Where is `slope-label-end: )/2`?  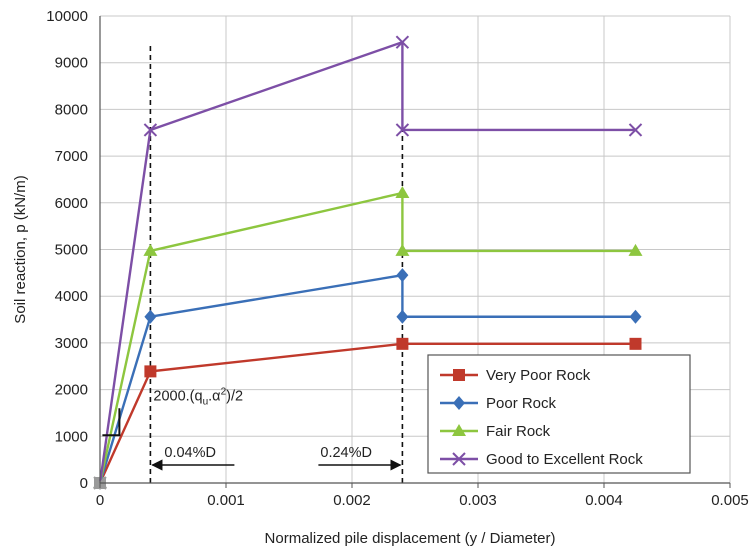
slope-label-end: )/2 is located at coordinates (234, 397).